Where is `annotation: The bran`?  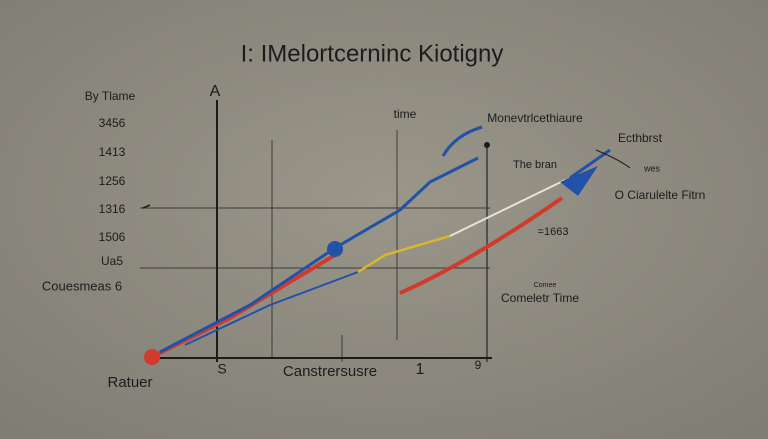
annotation: The bran is located at coordinates (535, 165).